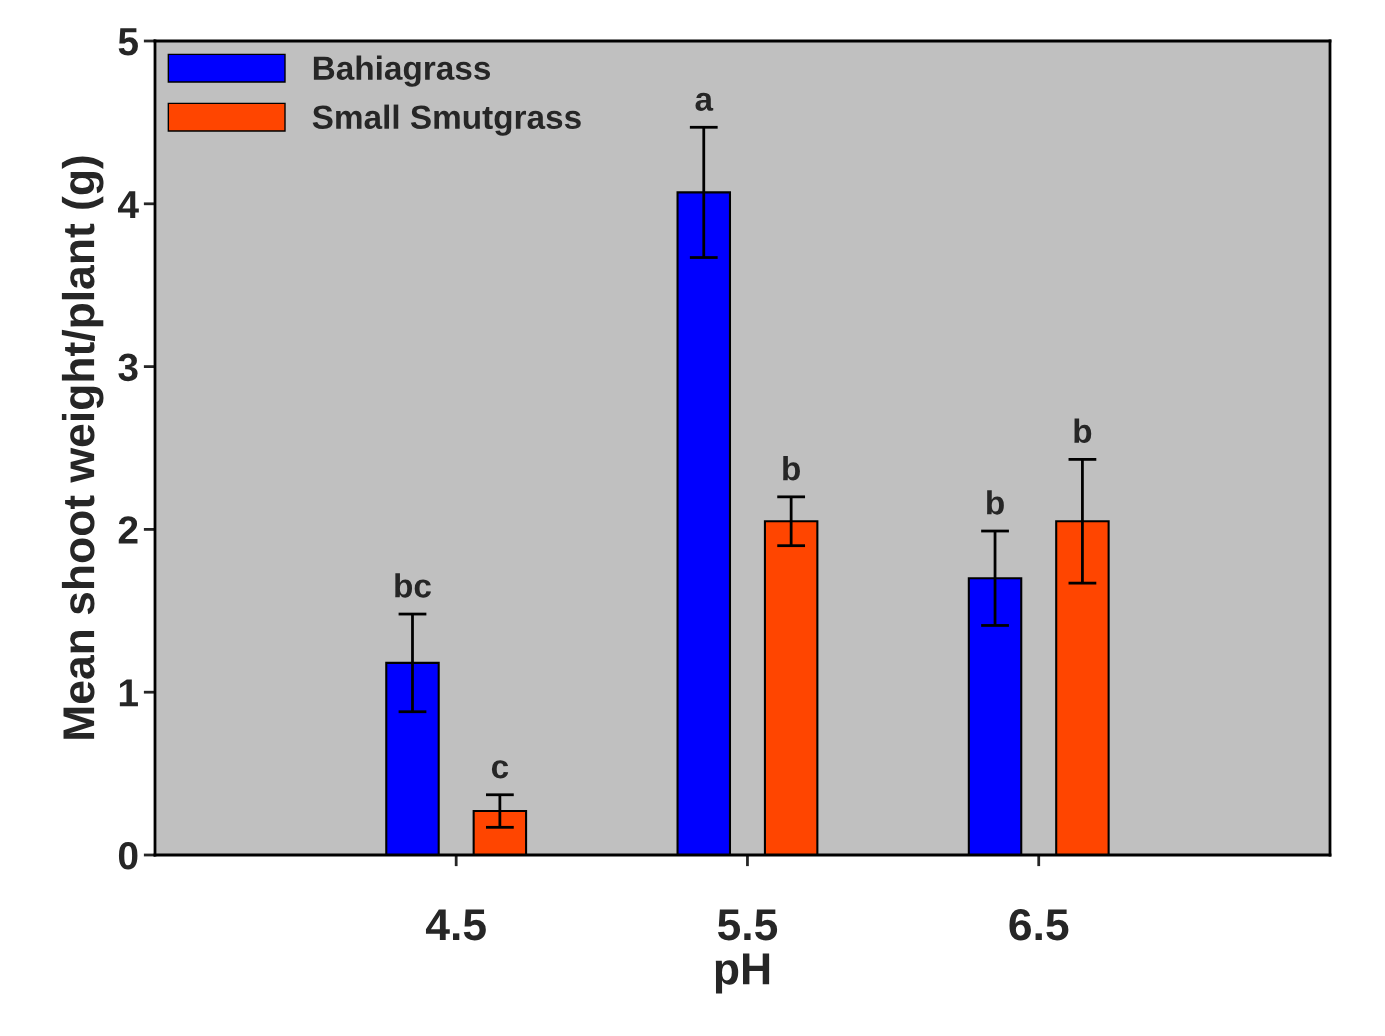 This screenshot has height=1036, width=1385. I want to click on y-tick-label: 1, so click(128, 693).